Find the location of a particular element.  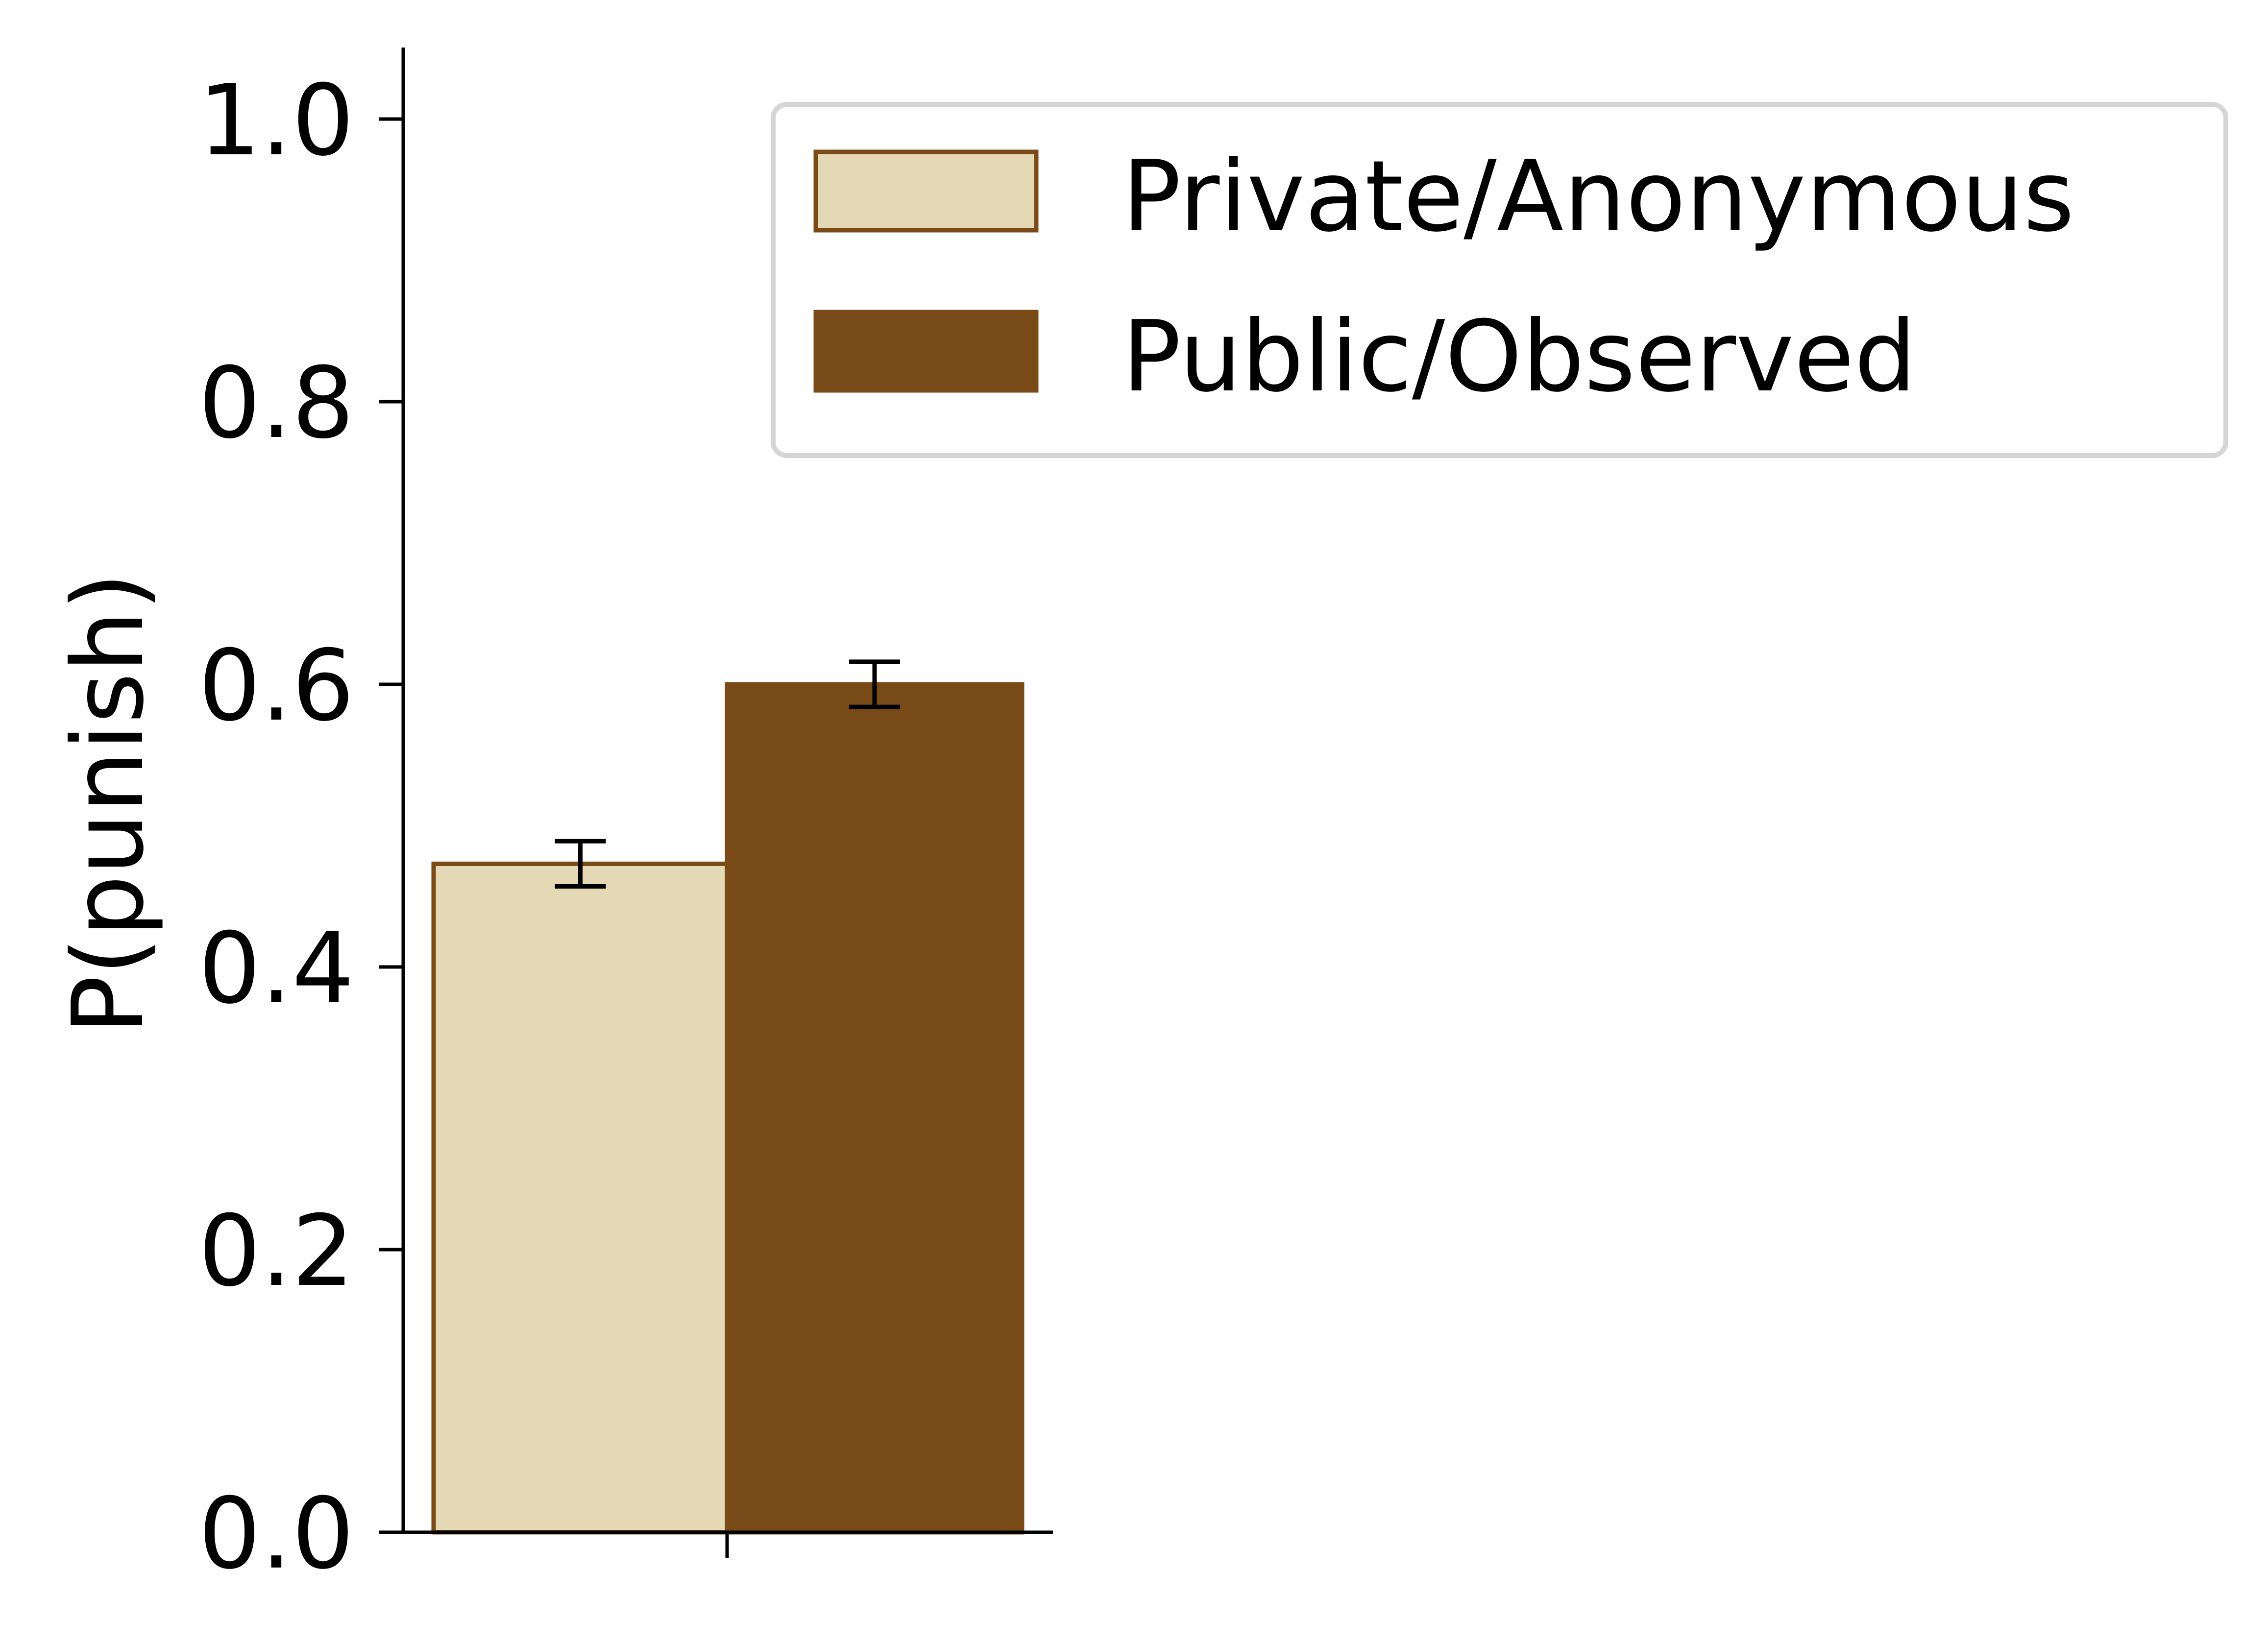

bars-group is located at coordinates (727, 1109).